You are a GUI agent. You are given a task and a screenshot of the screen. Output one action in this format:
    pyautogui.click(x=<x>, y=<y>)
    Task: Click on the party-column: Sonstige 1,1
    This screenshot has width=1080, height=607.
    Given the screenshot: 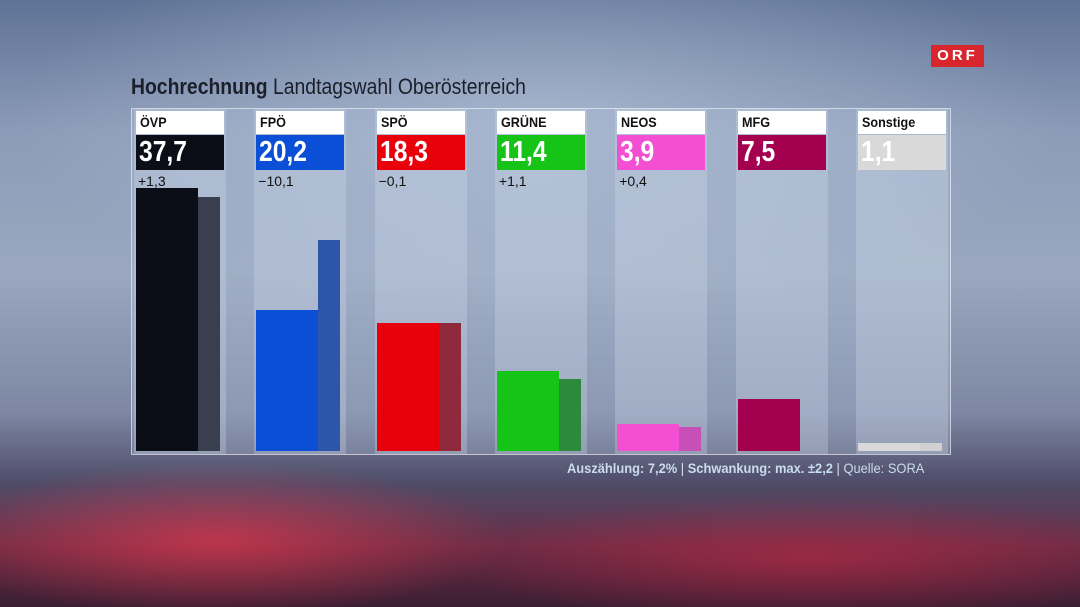 What is the action you would take?
    pyautogui.click(x=901, y=281)
    